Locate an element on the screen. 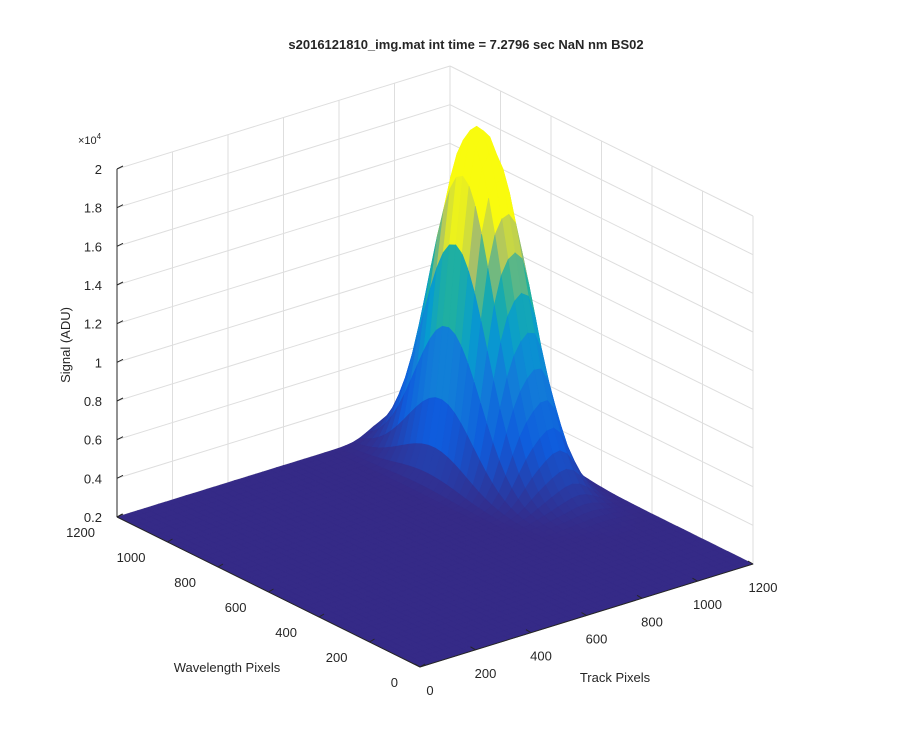  x-tick-label: 200 is located at coordinates (486, 673).